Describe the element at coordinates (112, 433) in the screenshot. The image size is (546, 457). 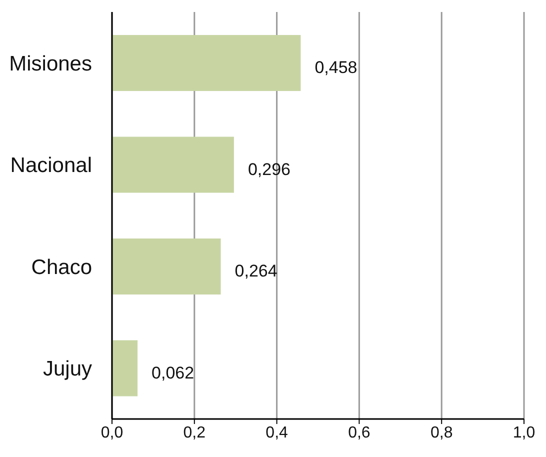
I see `x-tick-label: 0,0` at that location.